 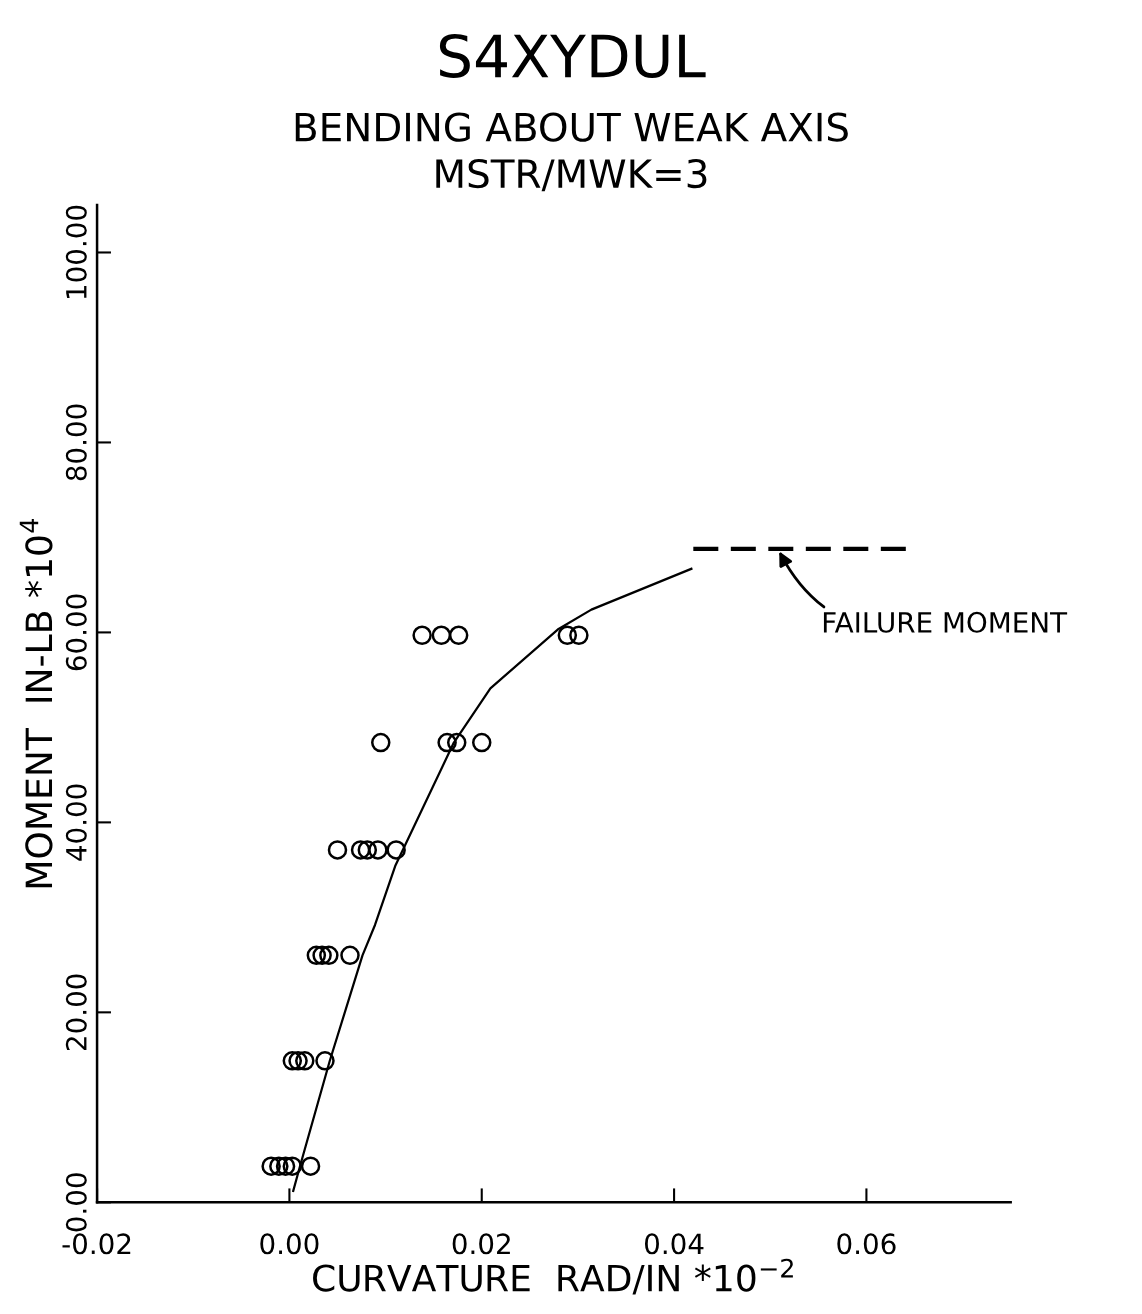 I want to click on x-tick-label: 0.06, so click(x=866, y=1244).